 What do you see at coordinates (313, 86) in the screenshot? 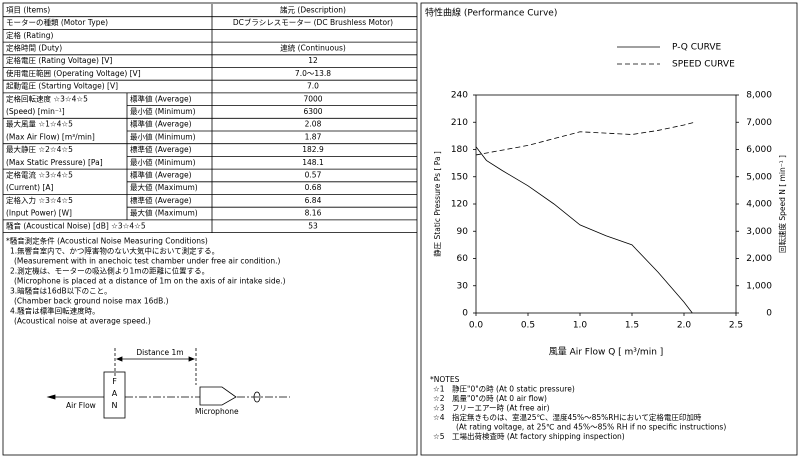
I see `value: 7.0` at bounding box center [313, 86].